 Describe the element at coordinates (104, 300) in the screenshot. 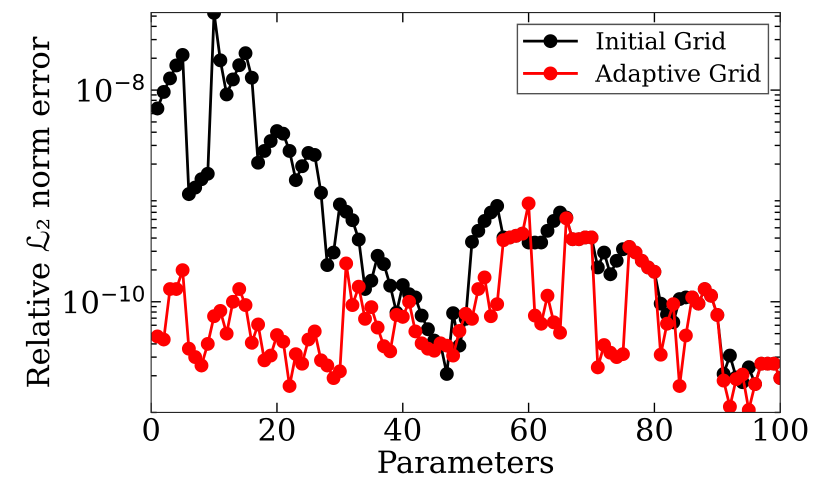

I see `y-tick-label: 10$^{−10}$` at that location.